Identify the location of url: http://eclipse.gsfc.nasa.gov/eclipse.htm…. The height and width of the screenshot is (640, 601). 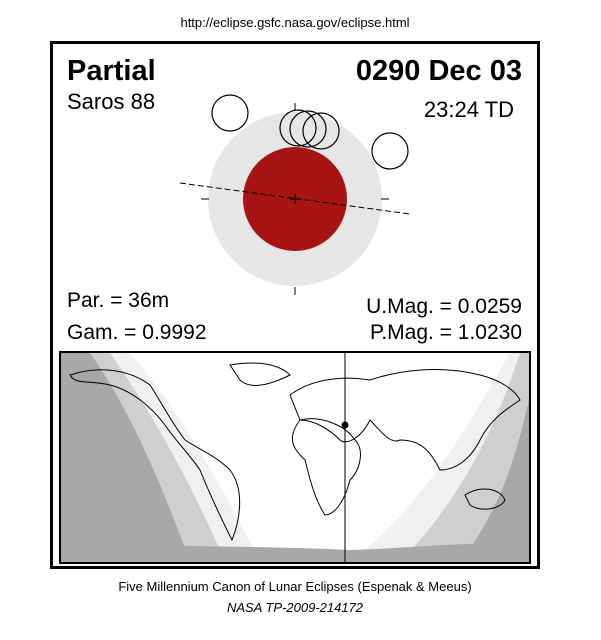
(294, 22).